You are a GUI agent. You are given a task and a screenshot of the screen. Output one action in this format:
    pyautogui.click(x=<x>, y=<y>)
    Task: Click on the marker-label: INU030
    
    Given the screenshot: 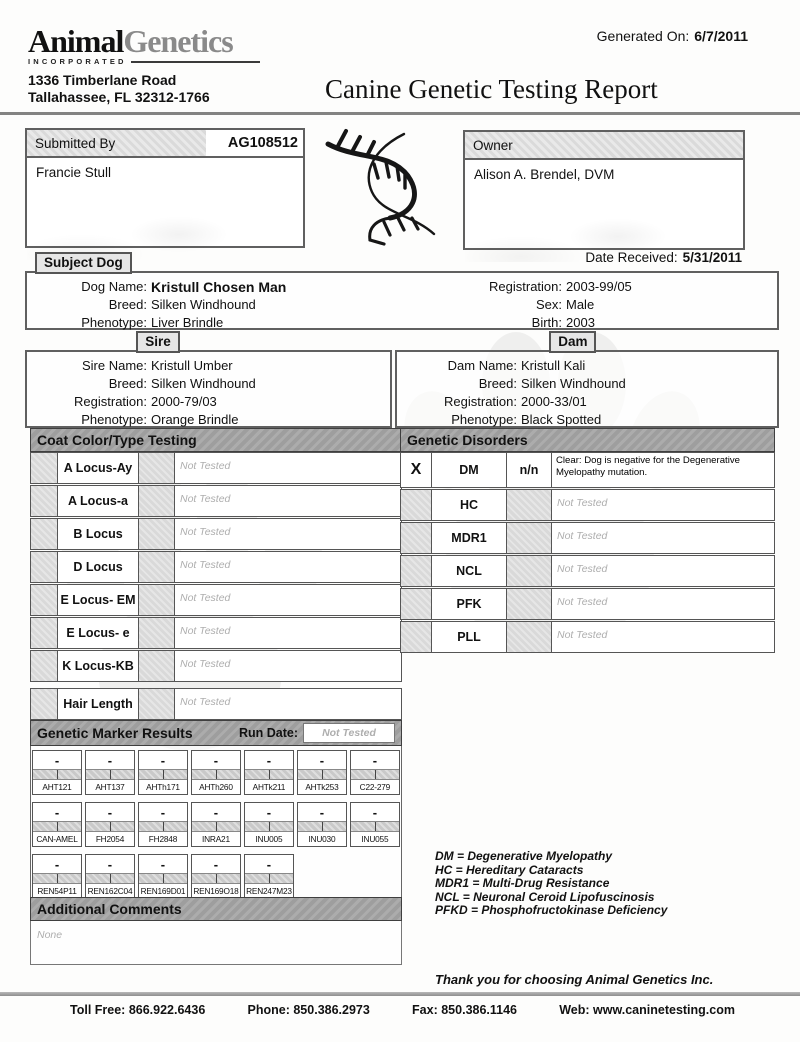 What is the action you would take?
    pyautogui.click(x=322, y=839)
    